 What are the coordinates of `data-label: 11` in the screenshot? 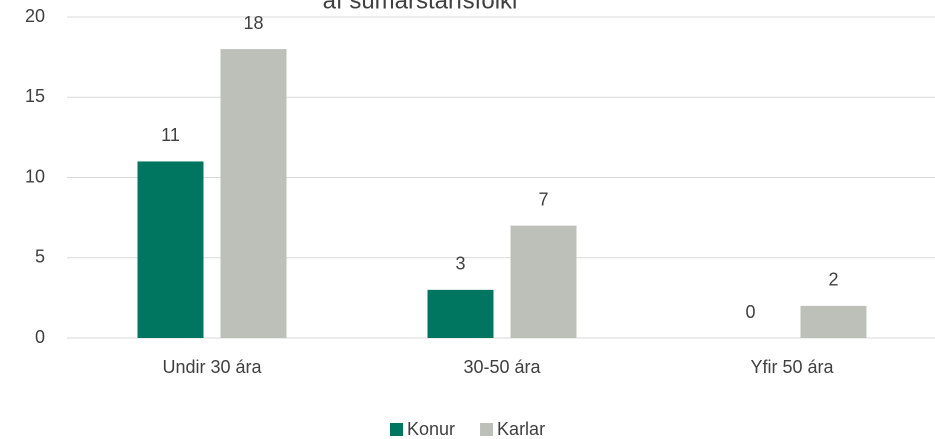 It's located at (170, 135).